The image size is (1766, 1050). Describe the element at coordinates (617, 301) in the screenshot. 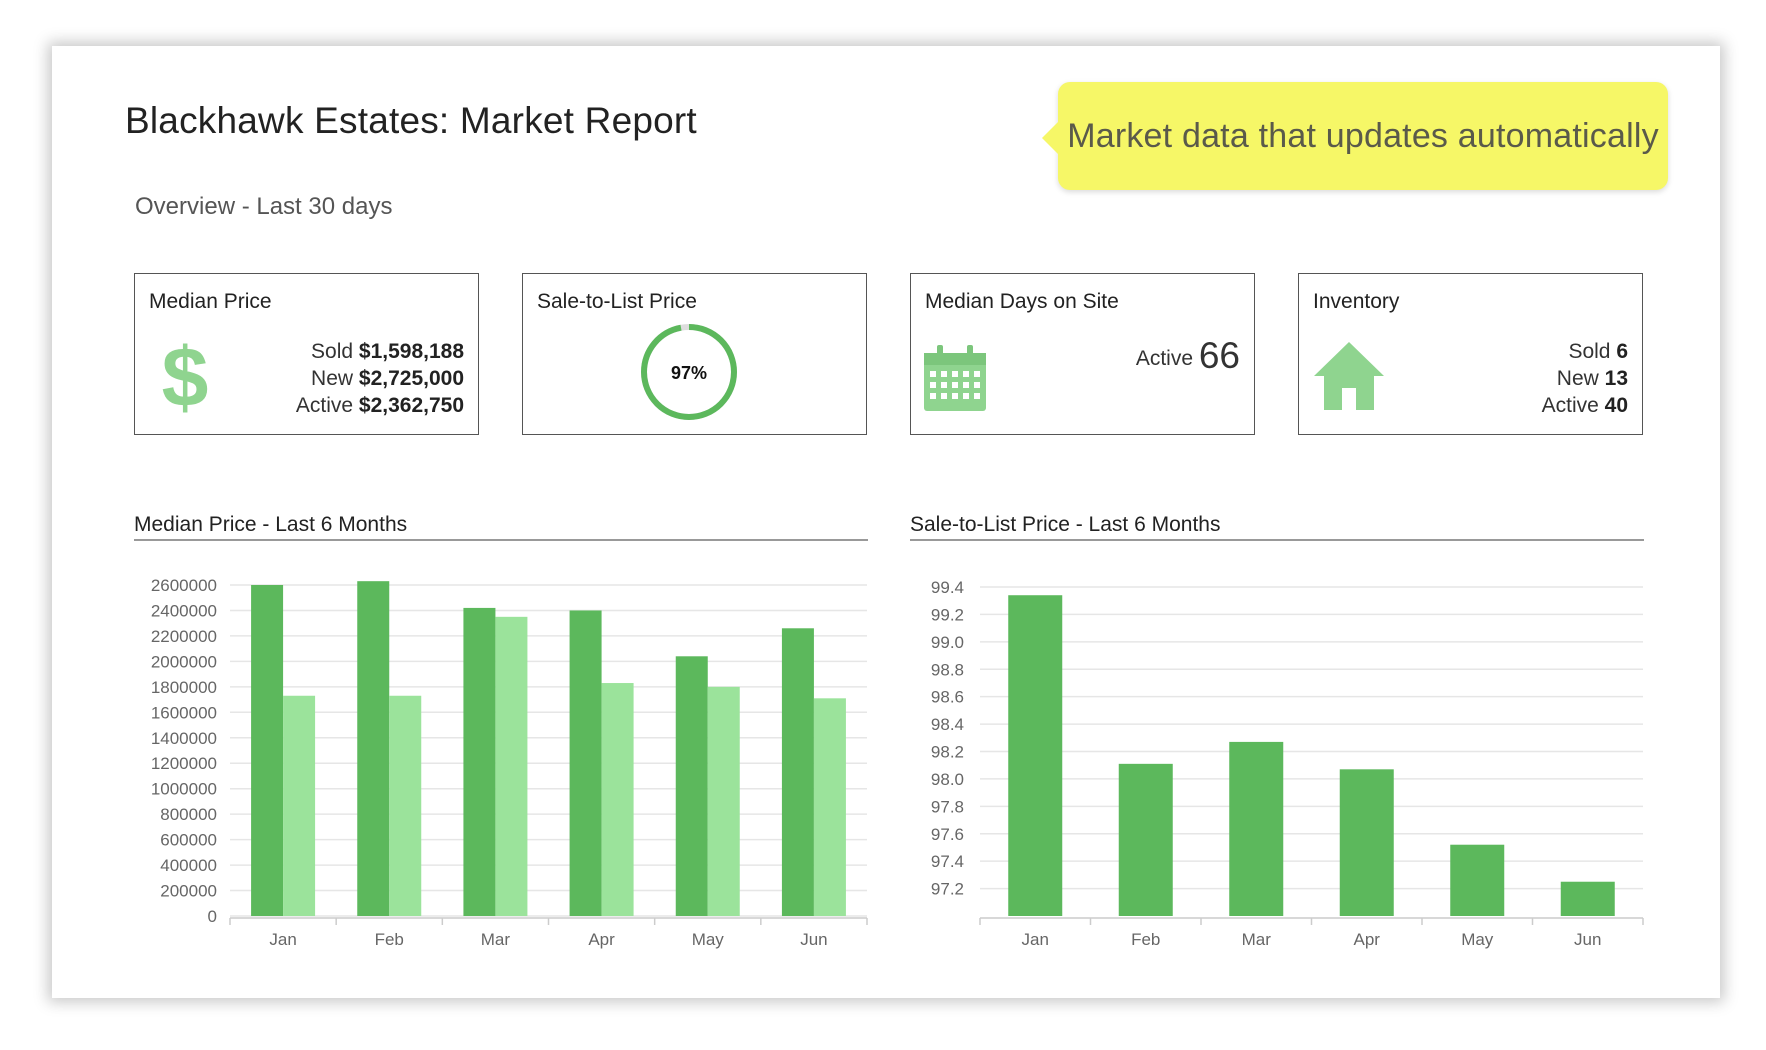

I see `tile-title: Sale-to-List Price` at that location.